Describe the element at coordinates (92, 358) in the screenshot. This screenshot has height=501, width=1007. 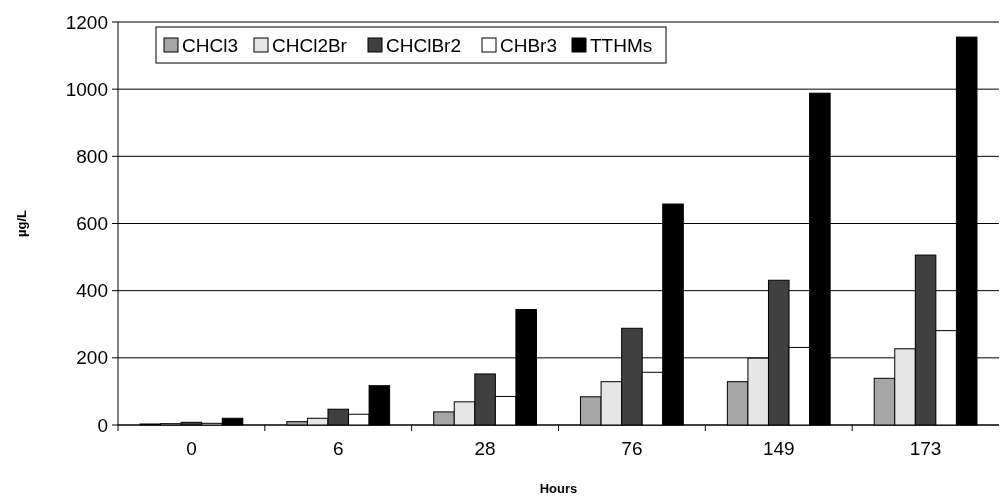
I see `y-tick-label: 200` at that location.